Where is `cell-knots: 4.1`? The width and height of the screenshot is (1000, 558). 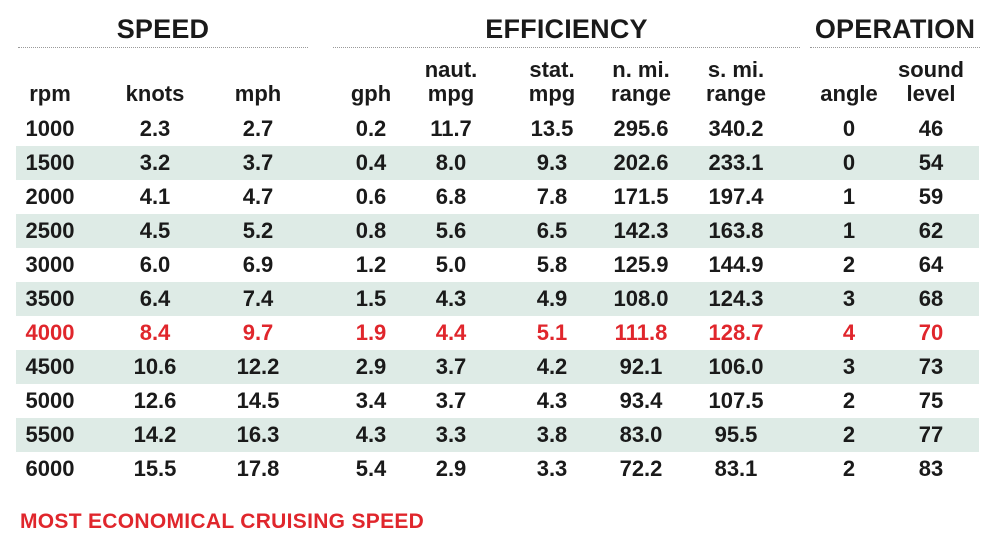 cell-knots: 4.1 is located at coordinates (155, 196).